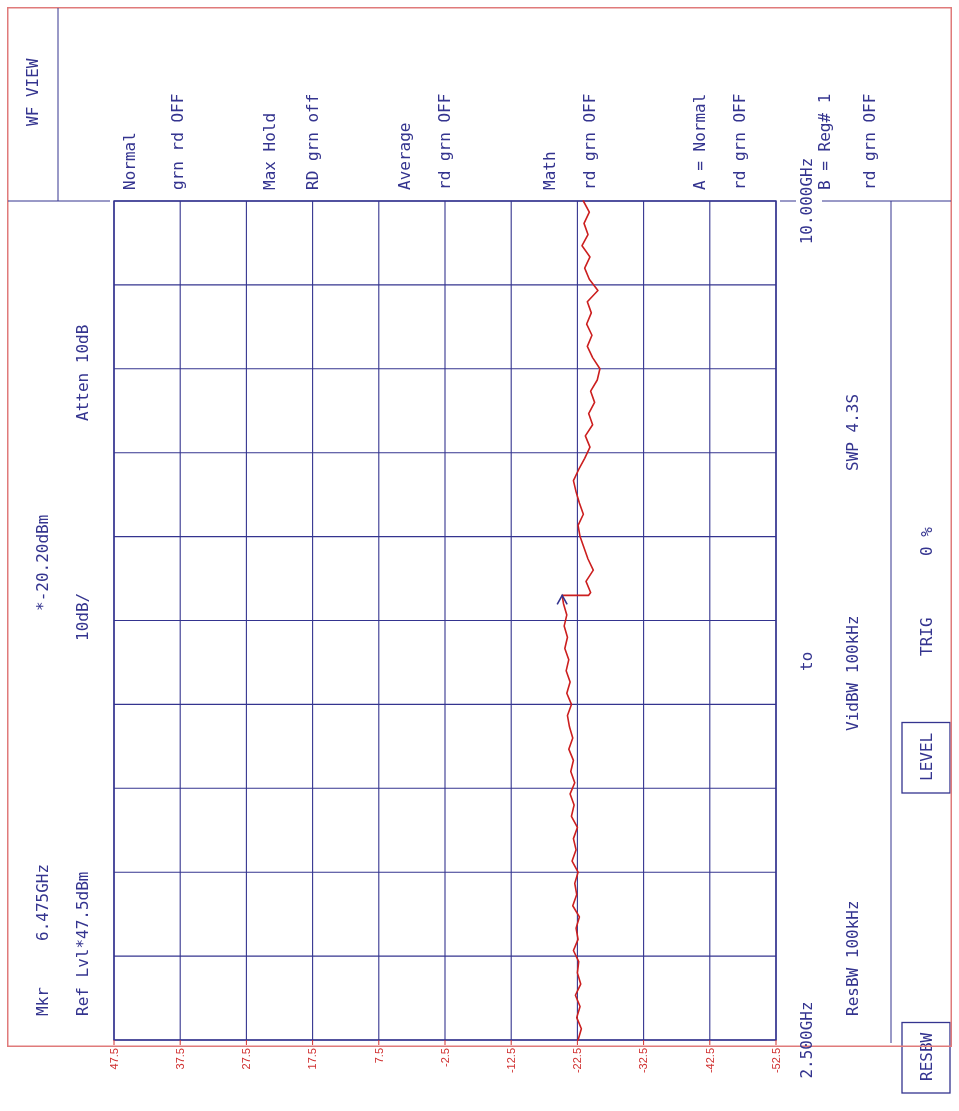  What do you see at coordinates (180, 1059) in the screenshot?
I see `x-tick-label: 37.5` at bounding box center [180, 1059].